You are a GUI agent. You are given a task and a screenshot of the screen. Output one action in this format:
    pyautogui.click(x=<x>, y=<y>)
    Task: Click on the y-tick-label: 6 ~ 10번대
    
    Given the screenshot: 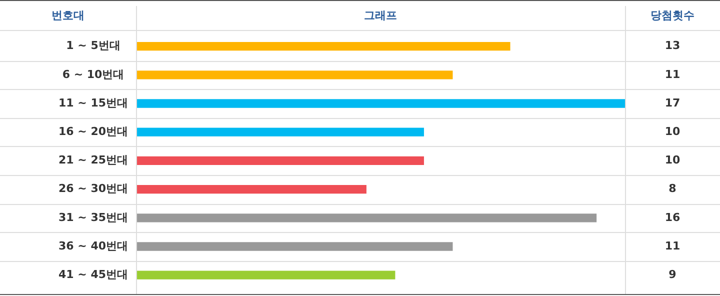 What is the action you would take?
    pyautogui.click(x=93, y=74)
    